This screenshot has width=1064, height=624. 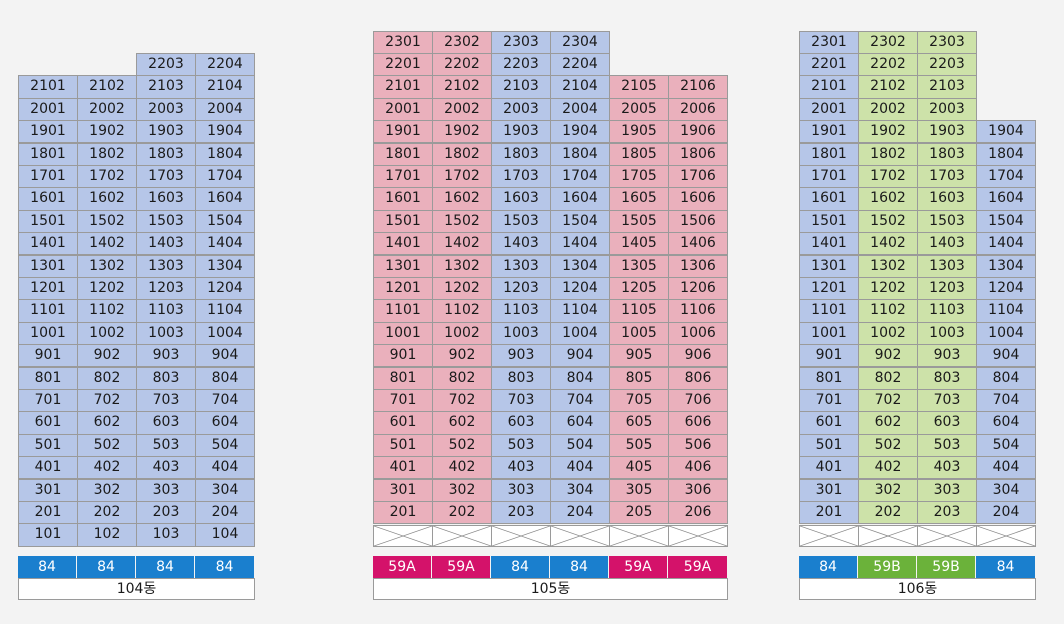 What do you see at coordinates (166, 445) in the screenshot?
I see `unit-cell: 503` at bounding box center [166, 445].